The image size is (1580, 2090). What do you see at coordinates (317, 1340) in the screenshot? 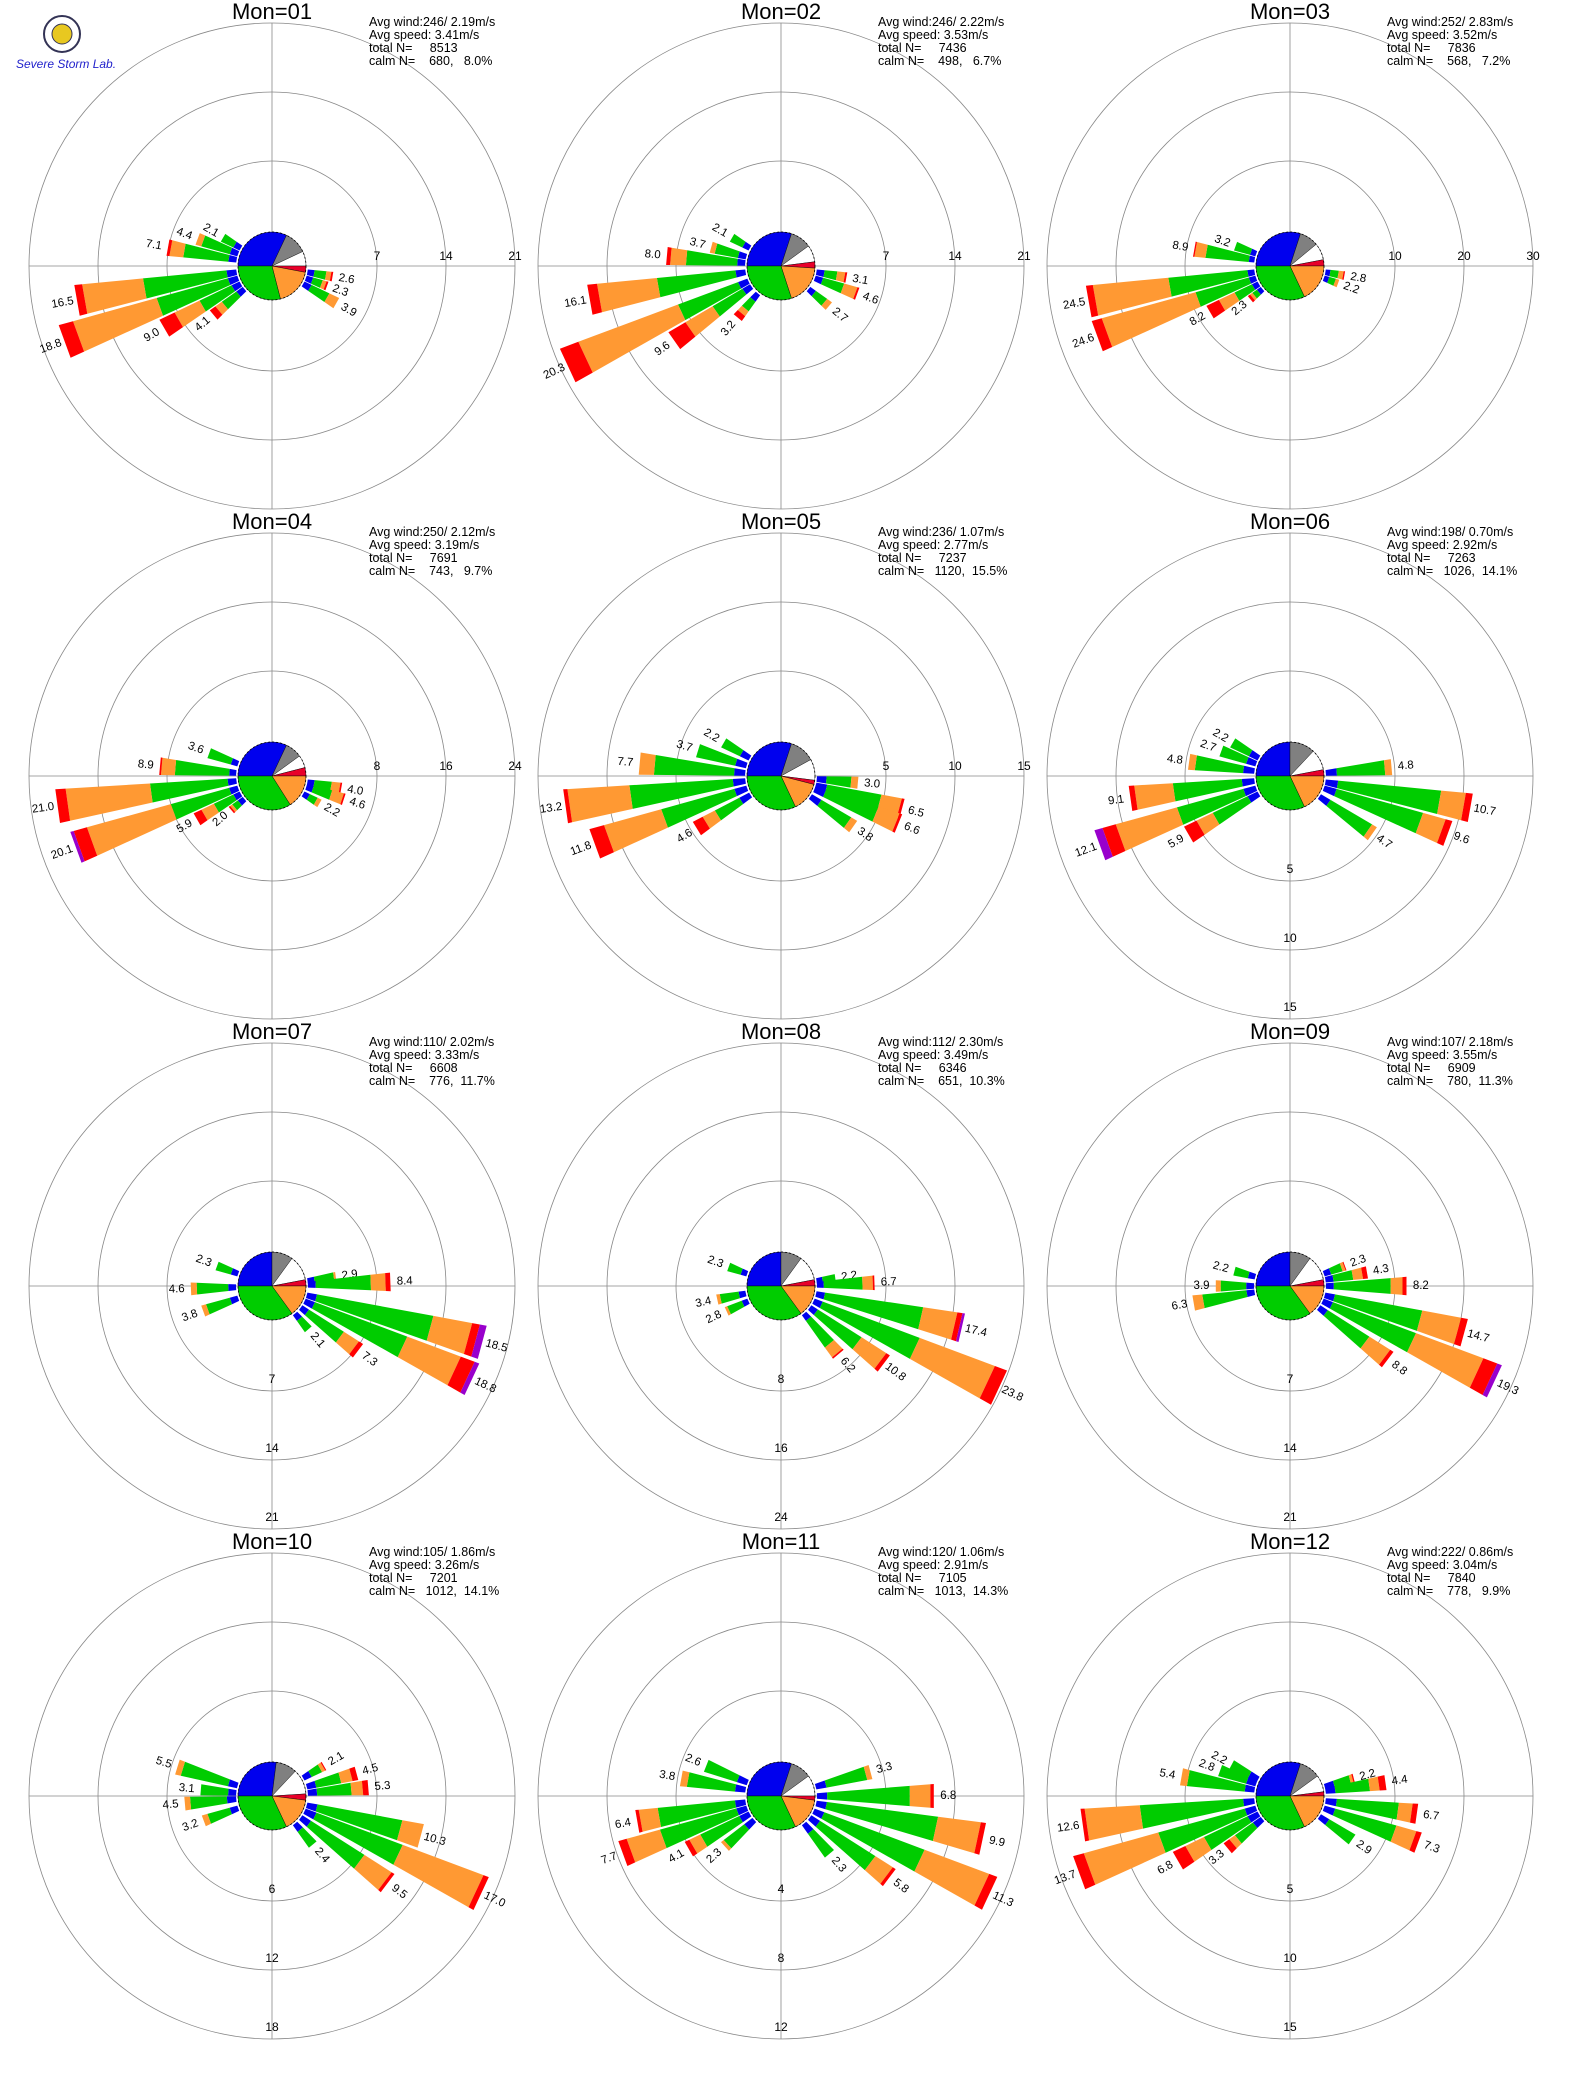
I see `bar-label: 2.1` at bounding box center [317, 1340].